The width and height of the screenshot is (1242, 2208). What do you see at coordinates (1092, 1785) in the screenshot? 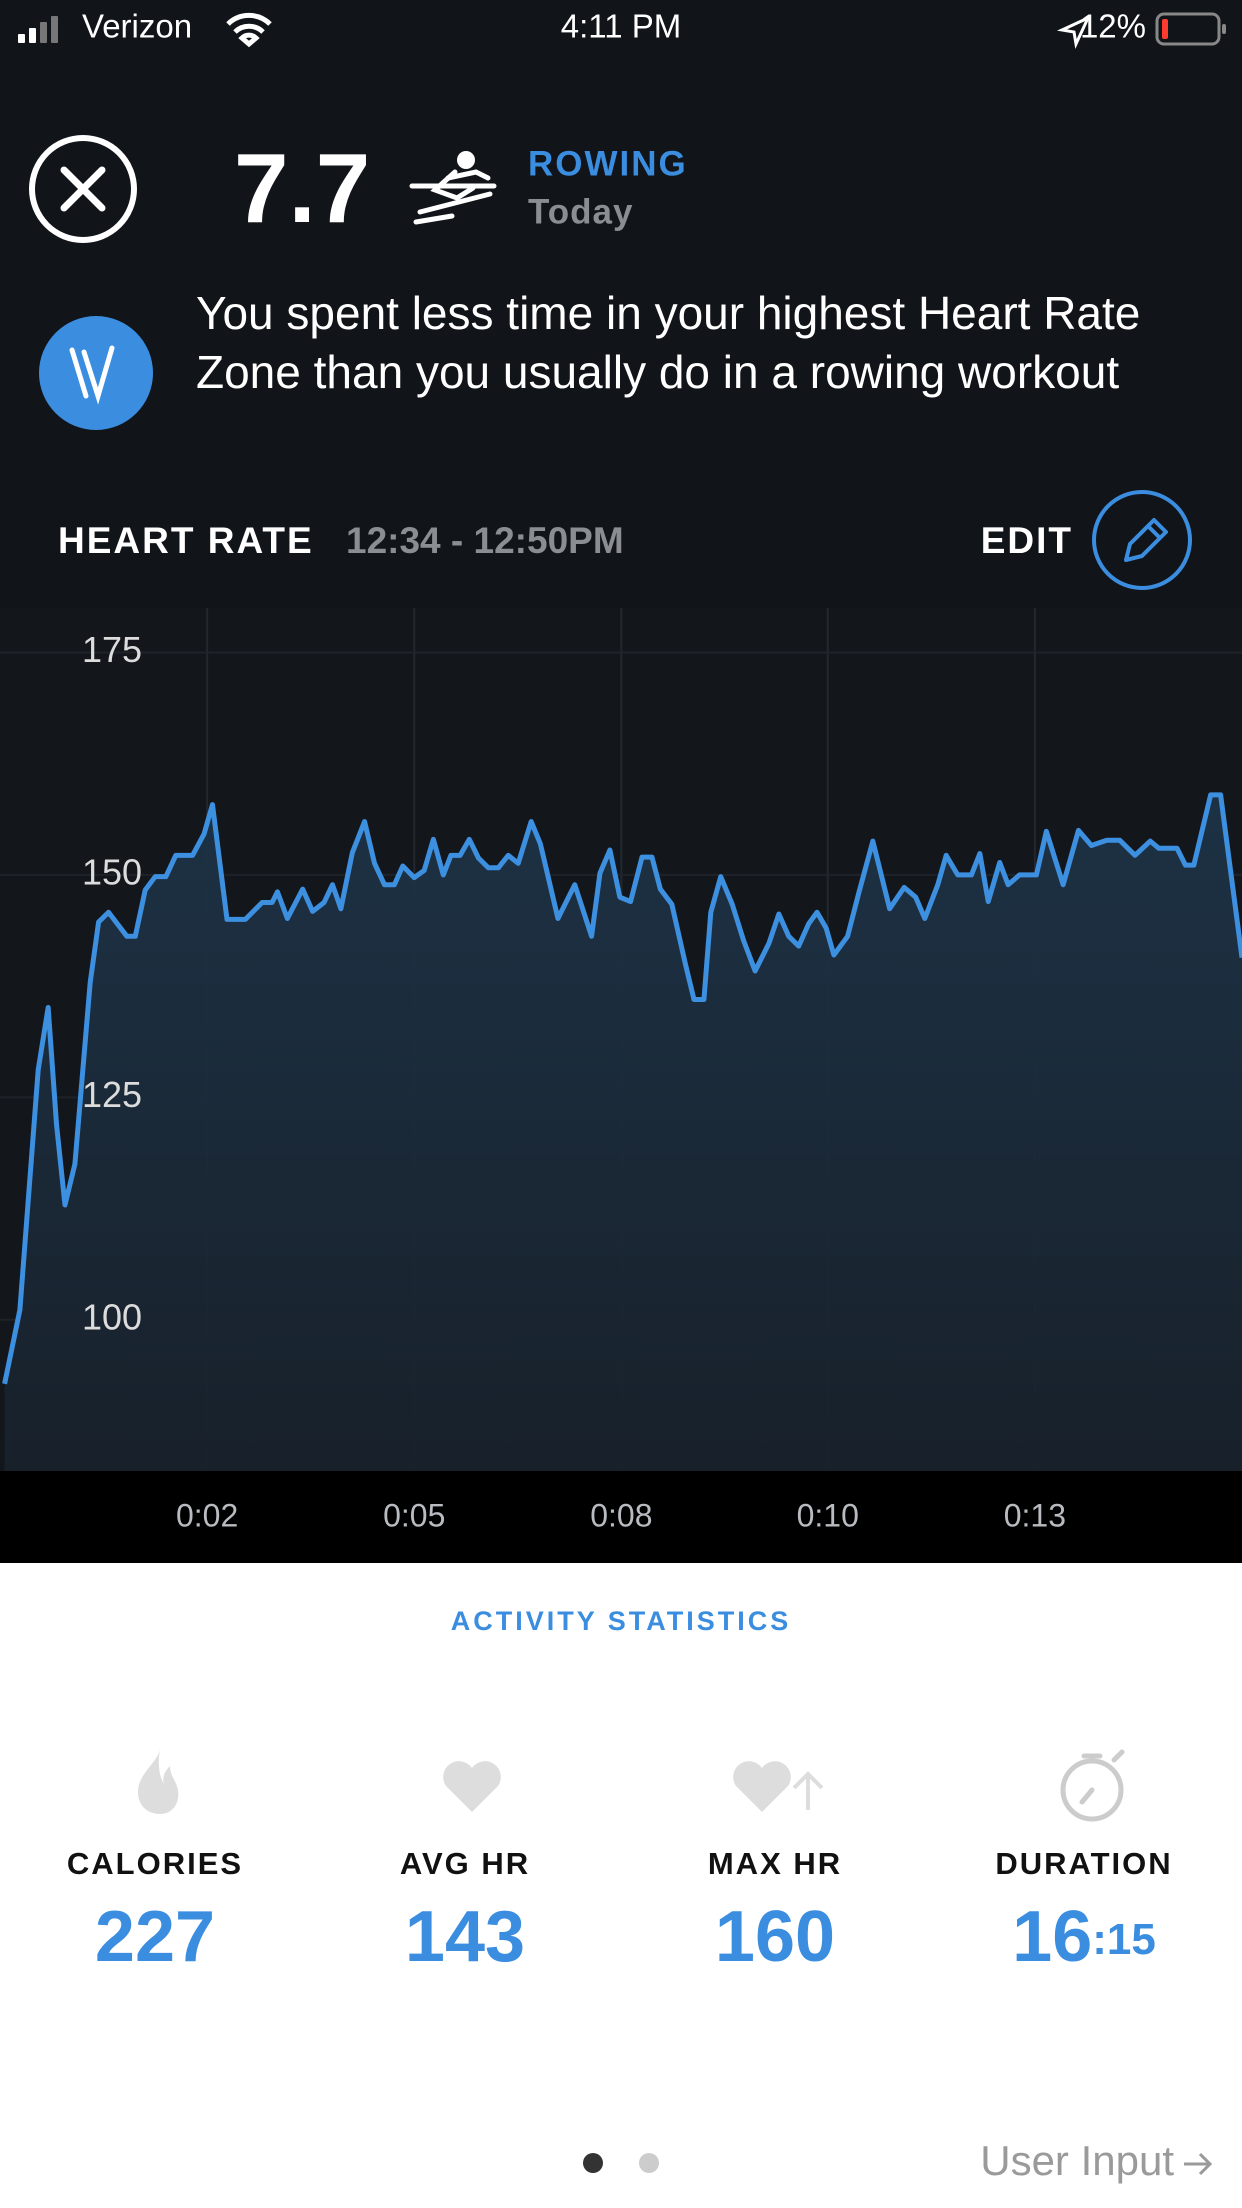
I see `duration-icon` at bounding box center [1092, 1785].